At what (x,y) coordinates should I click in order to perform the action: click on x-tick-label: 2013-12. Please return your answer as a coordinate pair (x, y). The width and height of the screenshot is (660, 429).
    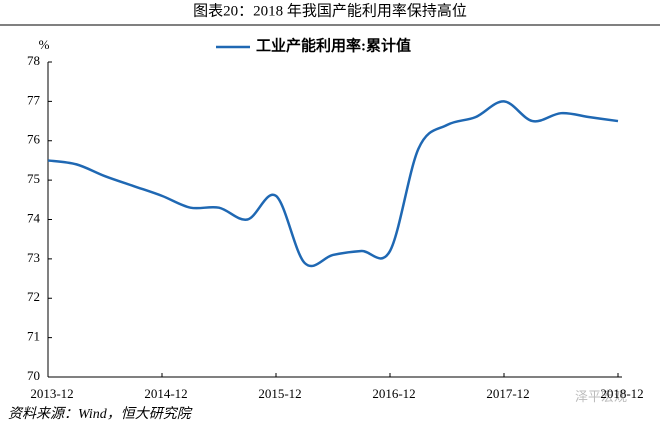
    Looking at the image, I should click on (51, 393).